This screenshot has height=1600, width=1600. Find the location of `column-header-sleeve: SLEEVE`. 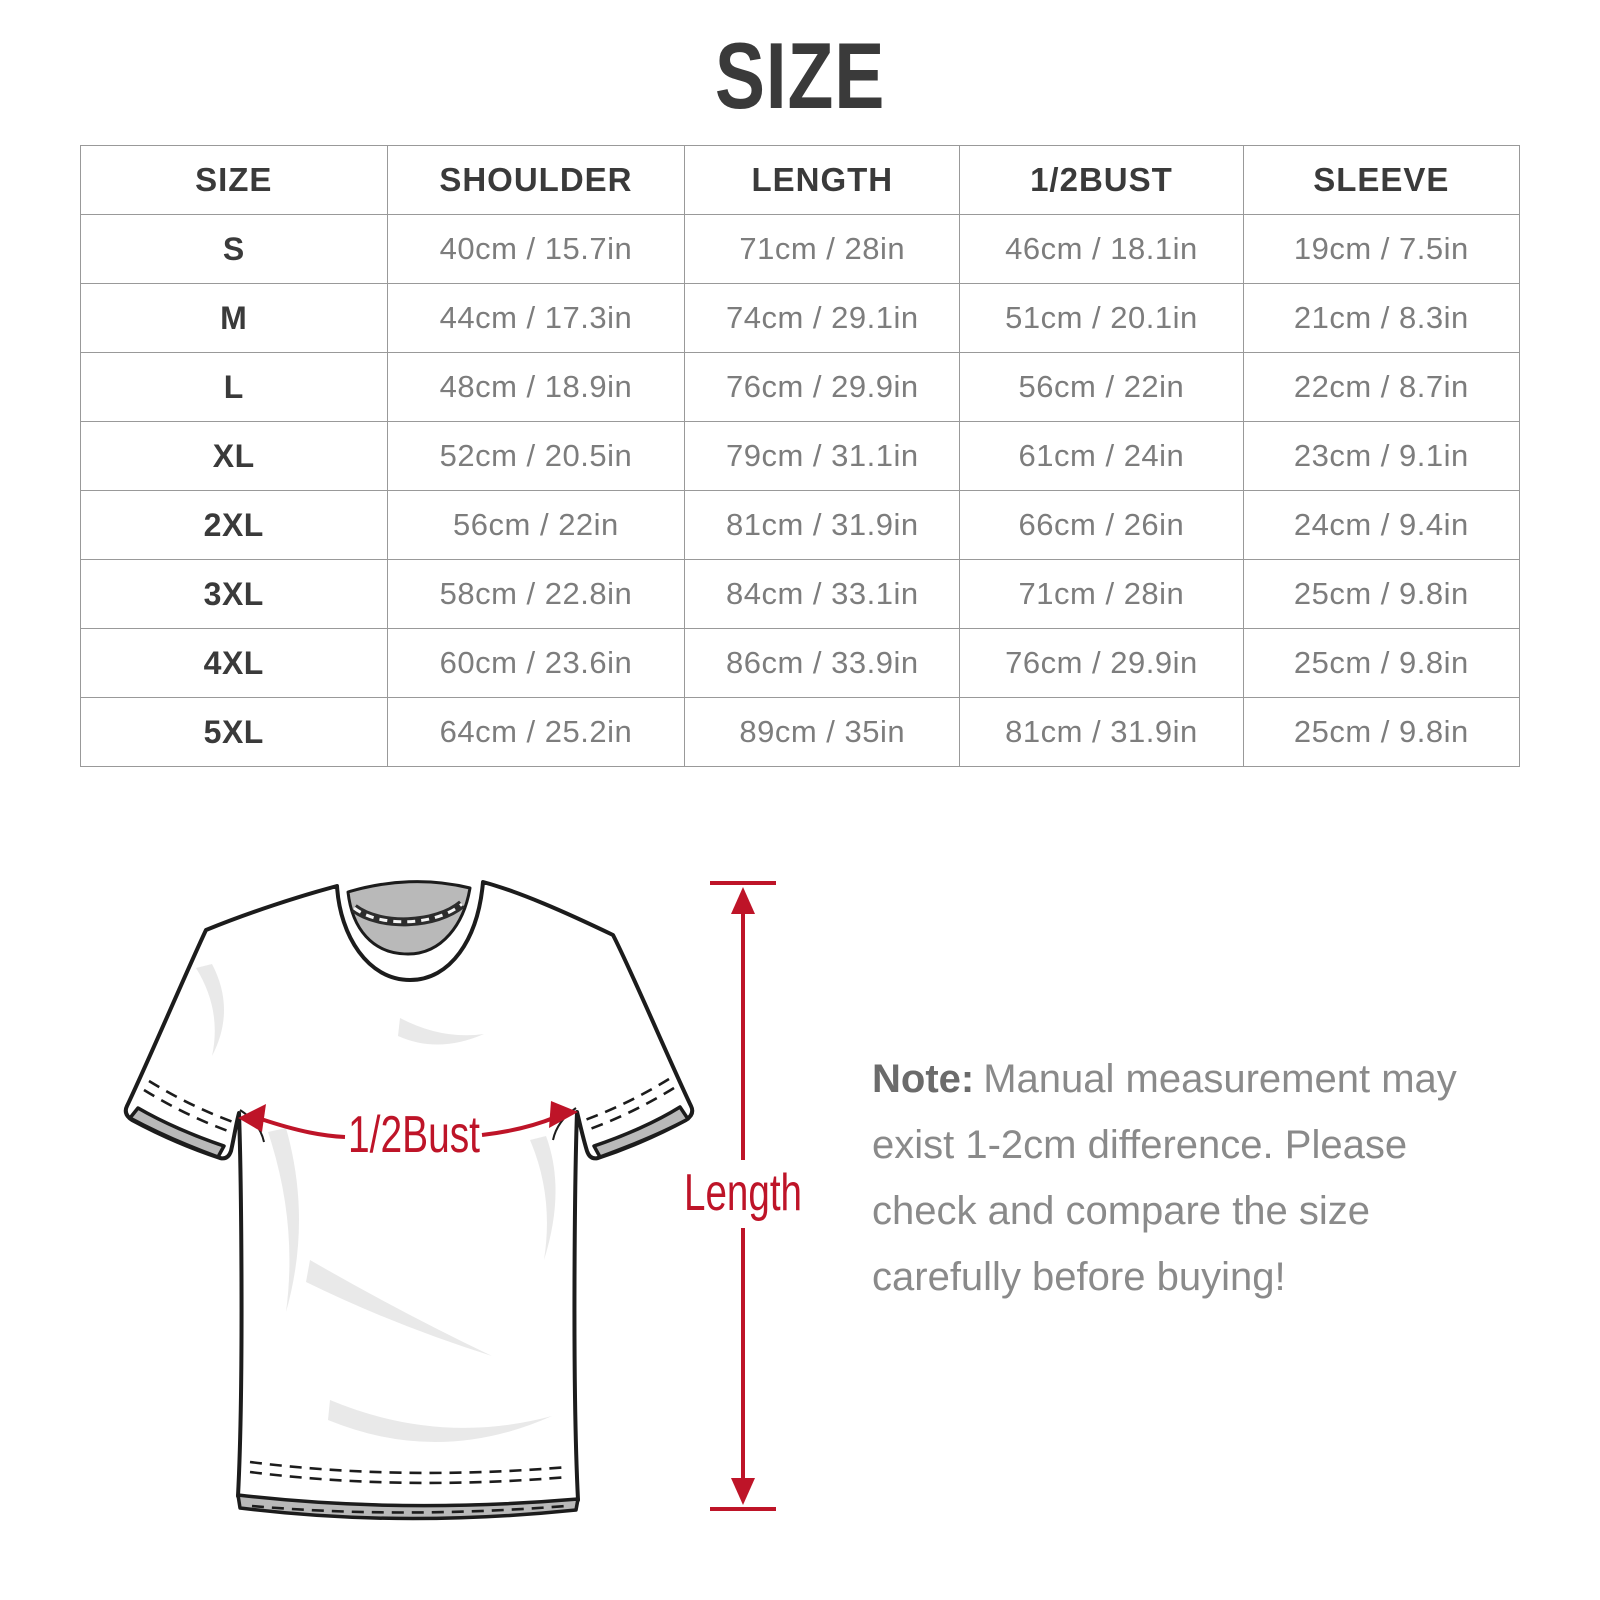

column-header-sleeve: SLEEVE is located at coordinates (1381, 180).